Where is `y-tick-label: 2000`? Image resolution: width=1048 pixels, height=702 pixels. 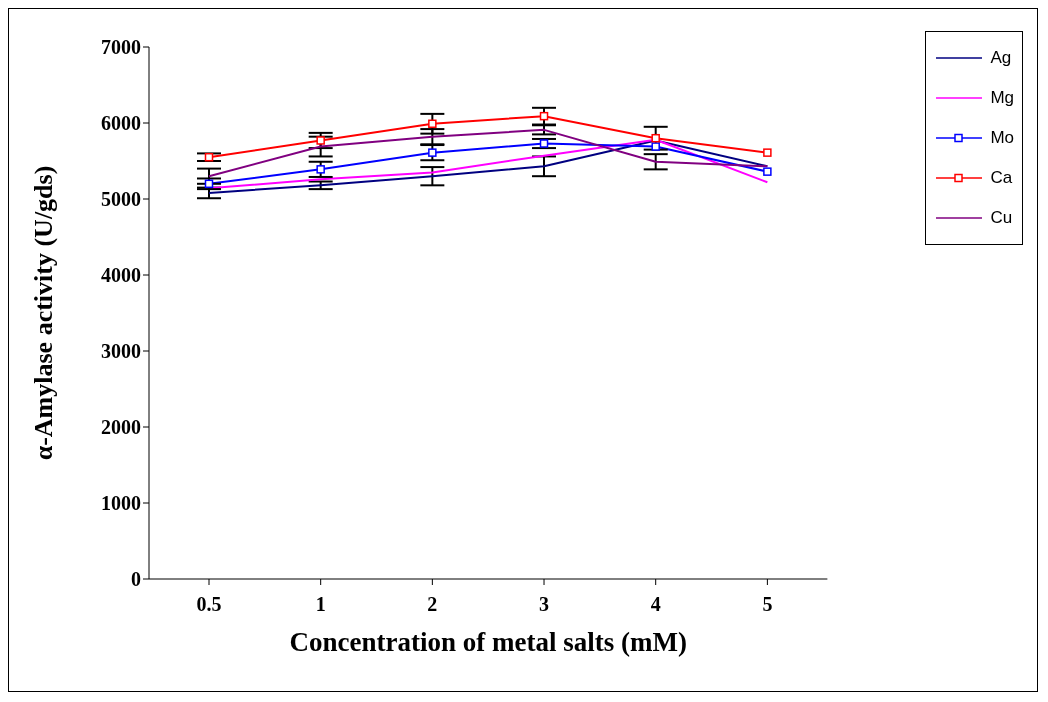
y-tick-label: 2000 is located at coordinates (121, 427).